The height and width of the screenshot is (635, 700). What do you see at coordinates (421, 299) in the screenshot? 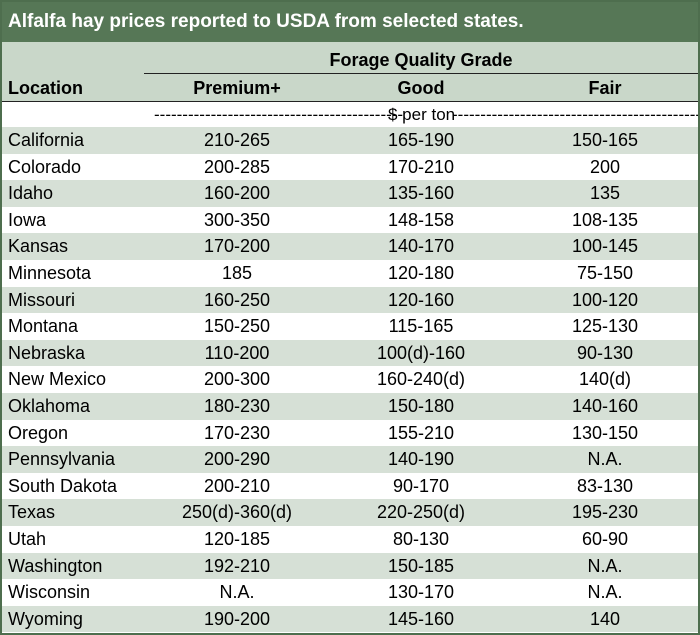
I see `good-cell: 120-160` at bounding box center [421, 299].